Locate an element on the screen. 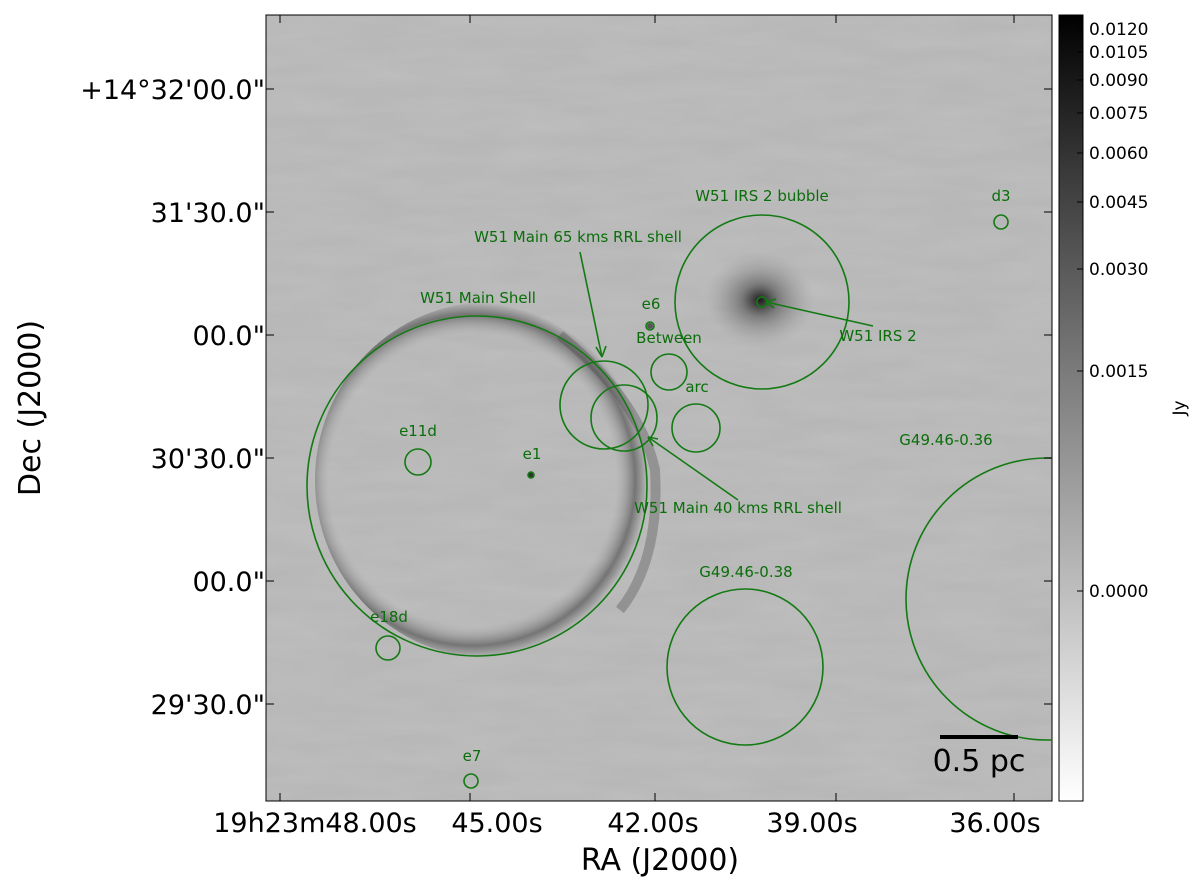 The image size is (1200, 893). x-tick-label: 42.00s is located at coordinates (652, 823).